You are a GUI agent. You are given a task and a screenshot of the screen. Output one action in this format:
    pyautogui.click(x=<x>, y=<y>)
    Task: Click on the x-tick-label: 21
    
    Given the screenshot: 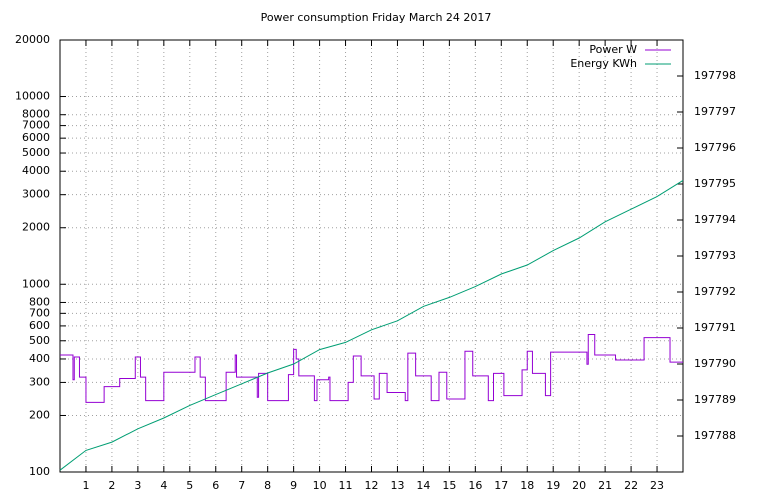 What is the action you would take?
    pyautogui.click(x=605, y=485)
    